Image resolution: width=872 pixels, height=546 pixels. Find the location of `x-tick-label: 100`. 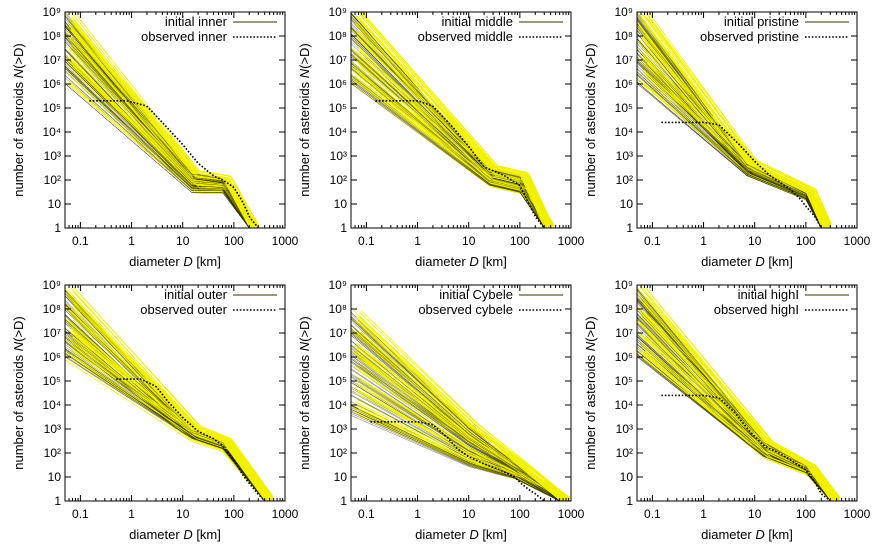

x-tick-label: 100 is located at coordinates (520, 241).